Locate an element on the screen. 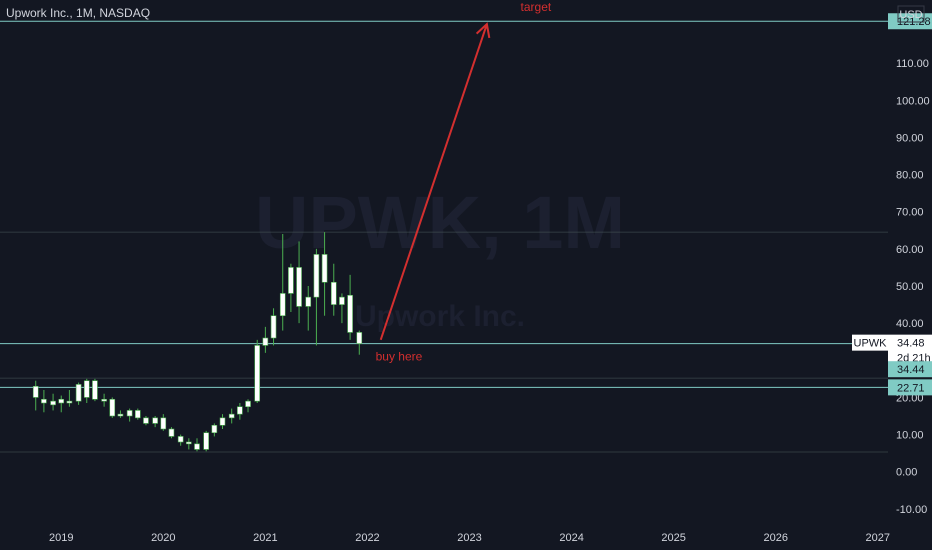 The height and width of the screenshot is (550, 932). currency-label: USD is located at coordinates (910, 15).